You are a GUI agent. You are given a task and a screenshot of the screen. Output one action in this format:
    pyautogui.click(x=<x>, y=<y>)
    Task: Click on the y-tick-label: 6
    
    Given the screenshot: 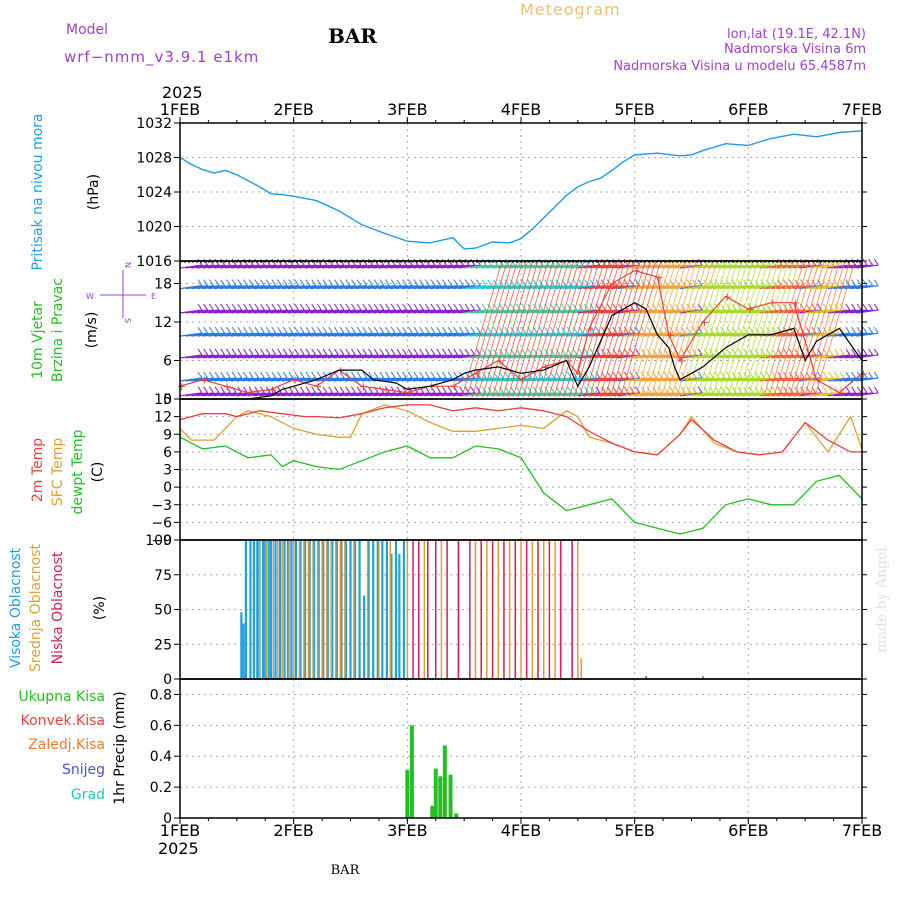 What is the action you would take?
    pyautogui.click(x=167, y=453)
    